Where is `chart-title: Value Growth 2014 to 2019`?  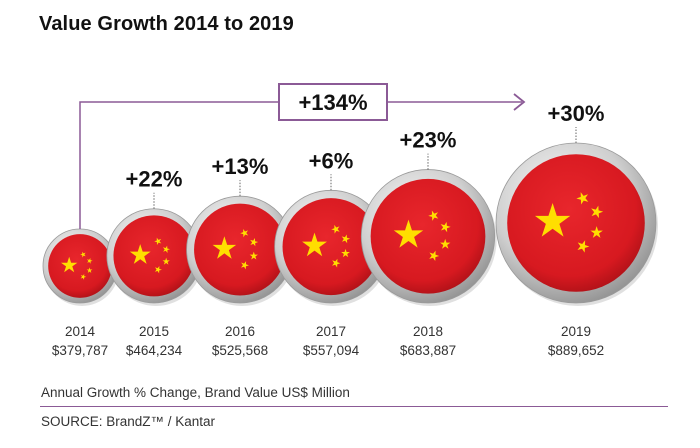
chart-title: Value Growth 2014 to 2019 is located at coordinates (166, 24).